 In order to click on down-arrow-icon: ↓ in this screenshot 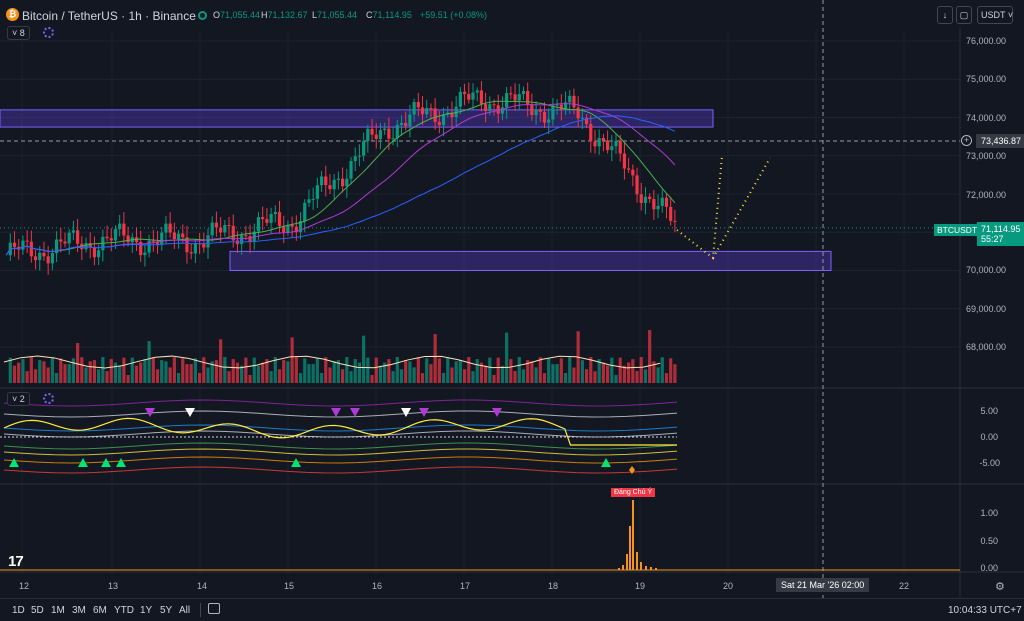, I will do `click(945, 15)`.